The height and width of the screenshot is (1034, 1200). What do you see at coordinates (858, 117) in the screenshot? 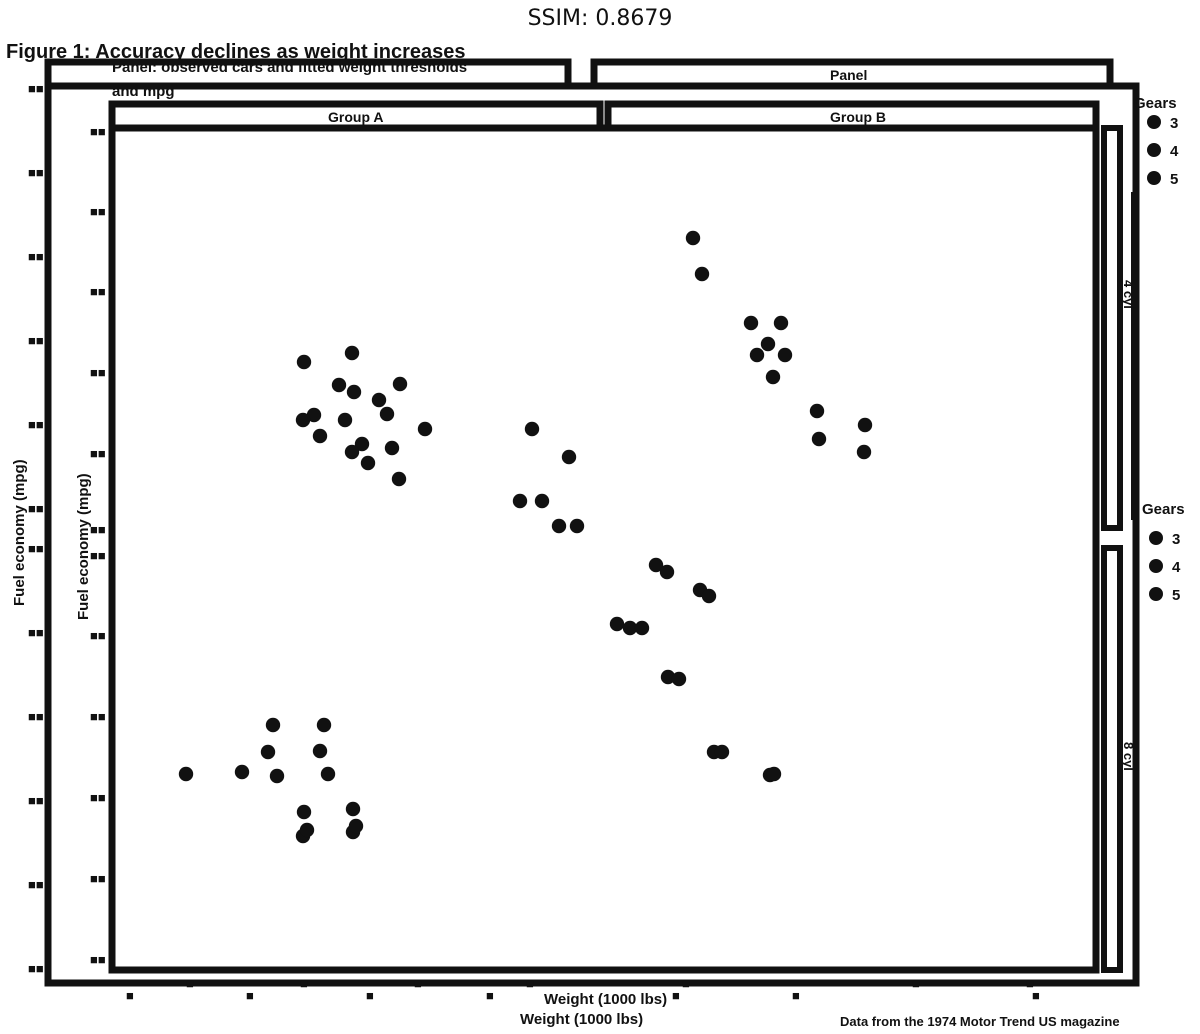
I see `right-panel-strip-label: Group B` at bounding box center [858, 117].